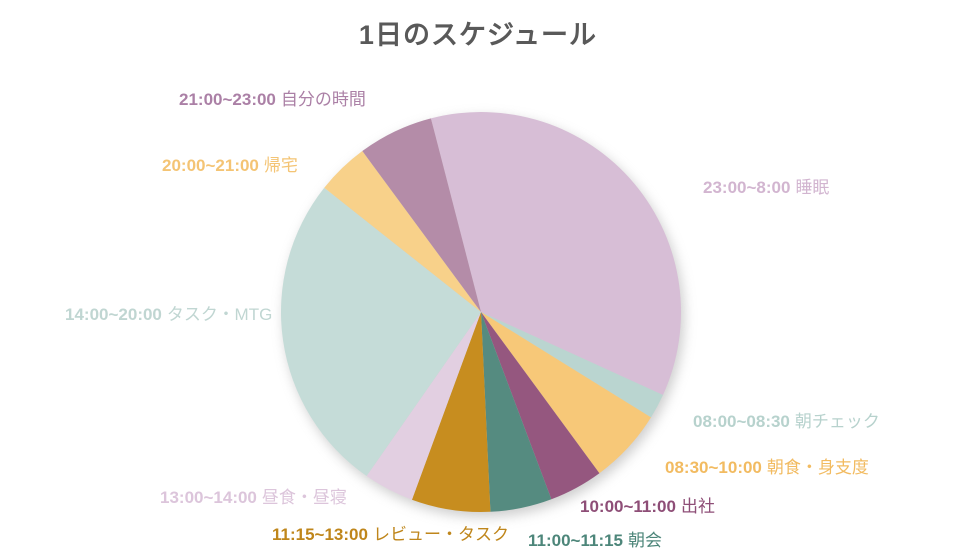  What do you see at coordinates (645, 540) in the screenshot?
I see `label-morning-meeting-name: 朝会` at bounding box center [645, 540].